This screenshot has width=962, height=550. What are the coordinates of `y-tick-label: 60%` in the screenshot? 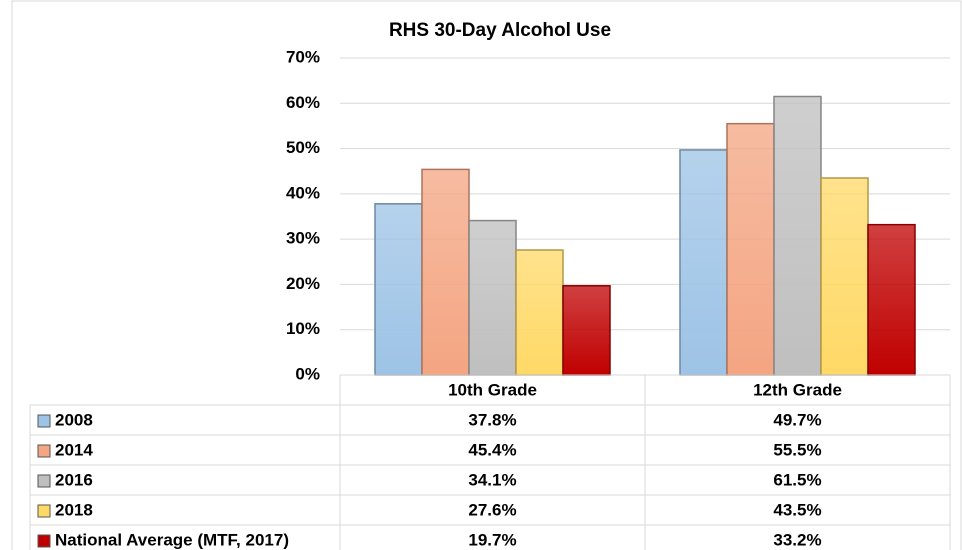 It's located at (303, 102).